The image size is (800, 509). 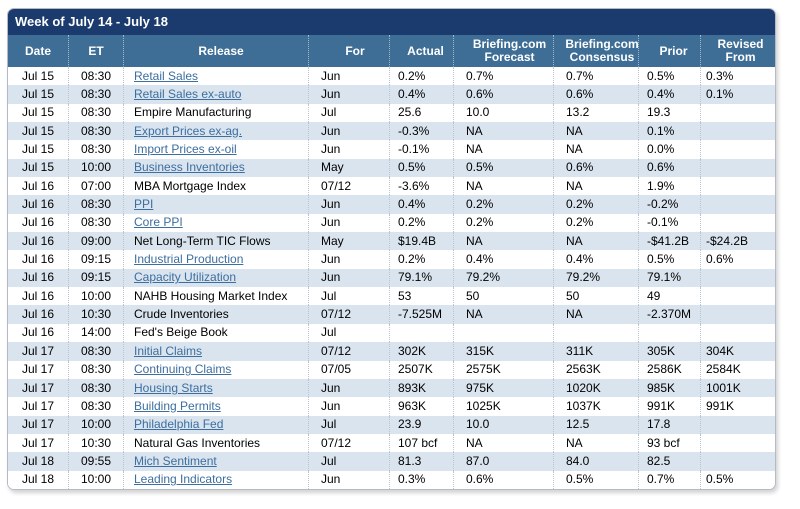 What do you see at coordinates (216, 314) in the screenshot?
I see `cell-release: Crude Inventories` at bounding box center [216, 314].